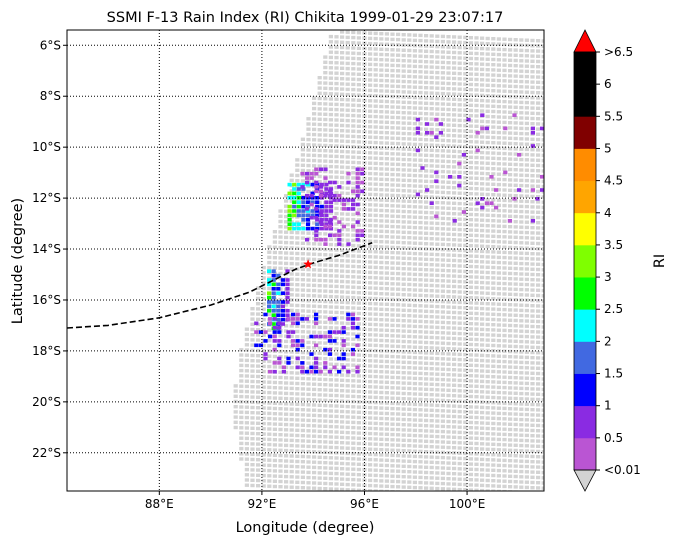 Image resolution: width=677 pixels, height=549 pixels. Describe the element at coordinates (585, 261) in the screenshot. I see `colorbar-frame` at that location.